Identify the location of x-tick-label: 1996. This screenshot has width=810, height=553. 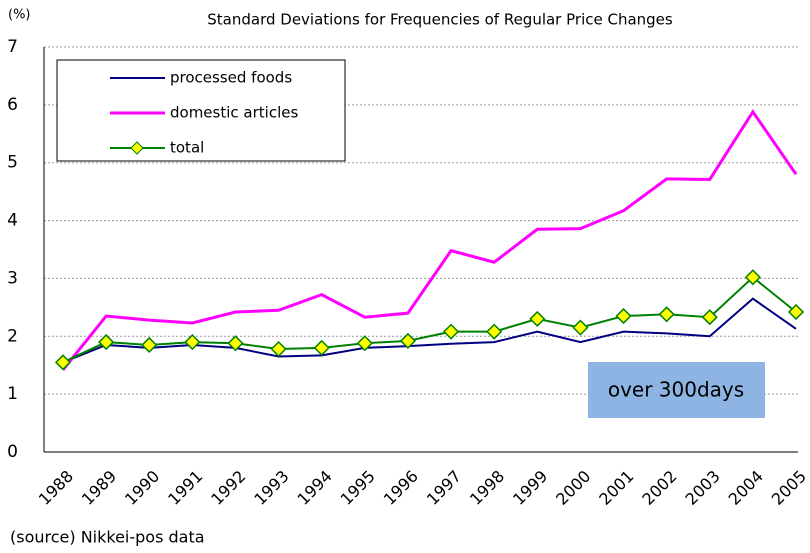
(401, 488).